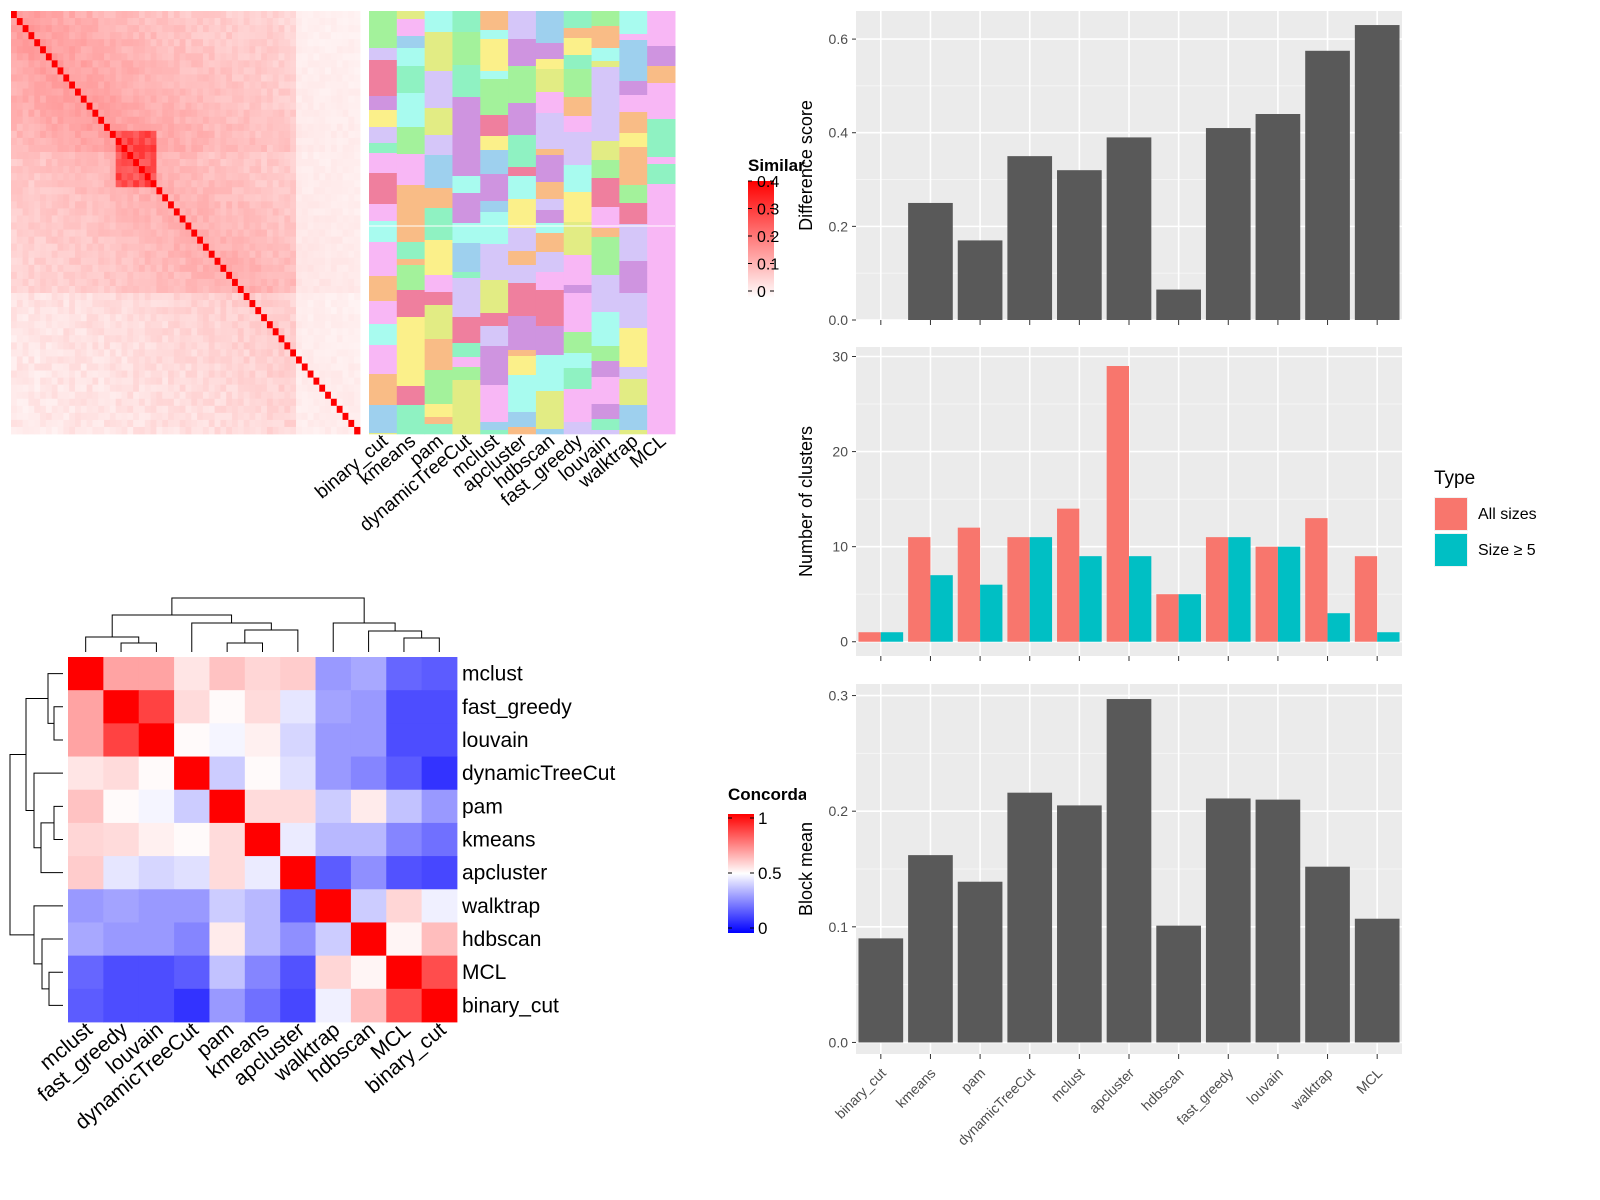 Image resolution: width=1600 pixels, height=1200 pixels. What do you see at coordinates (761, 292) in the screenshot?
I see `similarity-legend-tick: 0` at bounding box center [761, 292].